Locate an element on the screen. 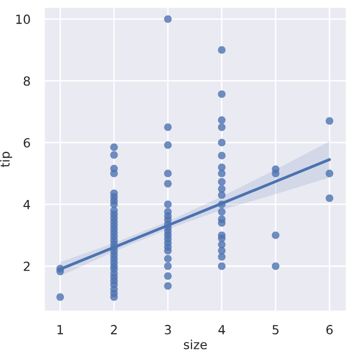 This screenshot has width=352, height=352. y-tick-label: 4 is located at coordinates (26, 205).